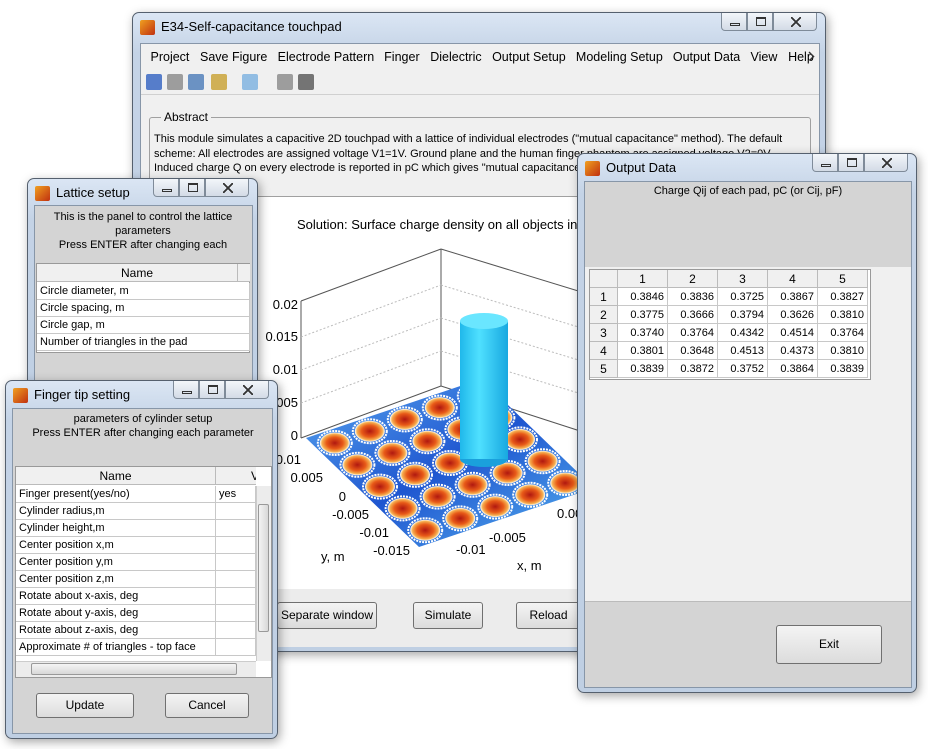  I want to click on row-header: 3, so click(604, 333).